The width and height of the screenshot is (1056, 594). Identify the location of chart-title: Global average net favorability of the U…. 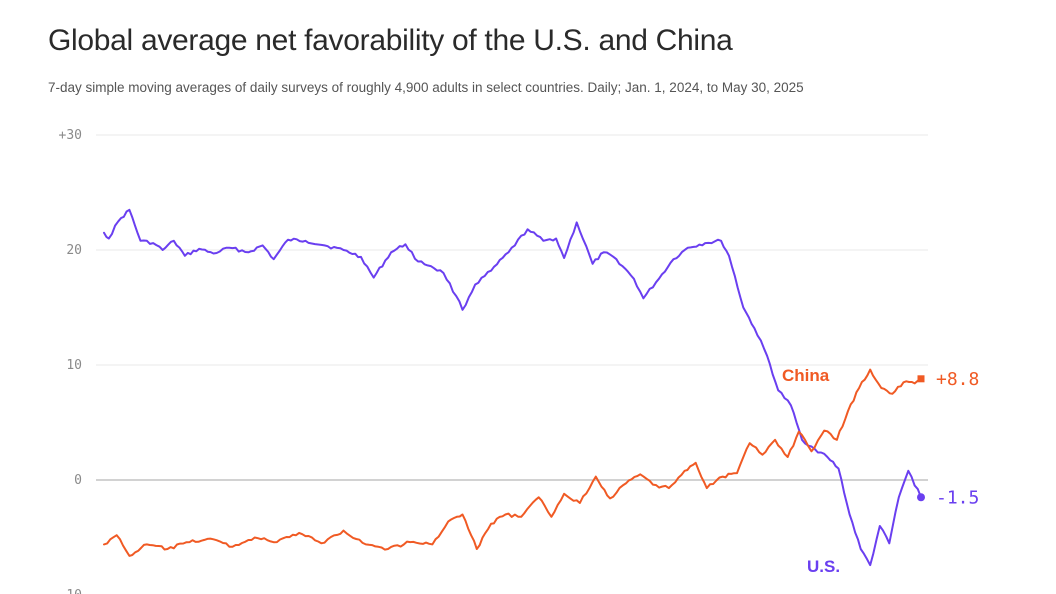
(390, 40).